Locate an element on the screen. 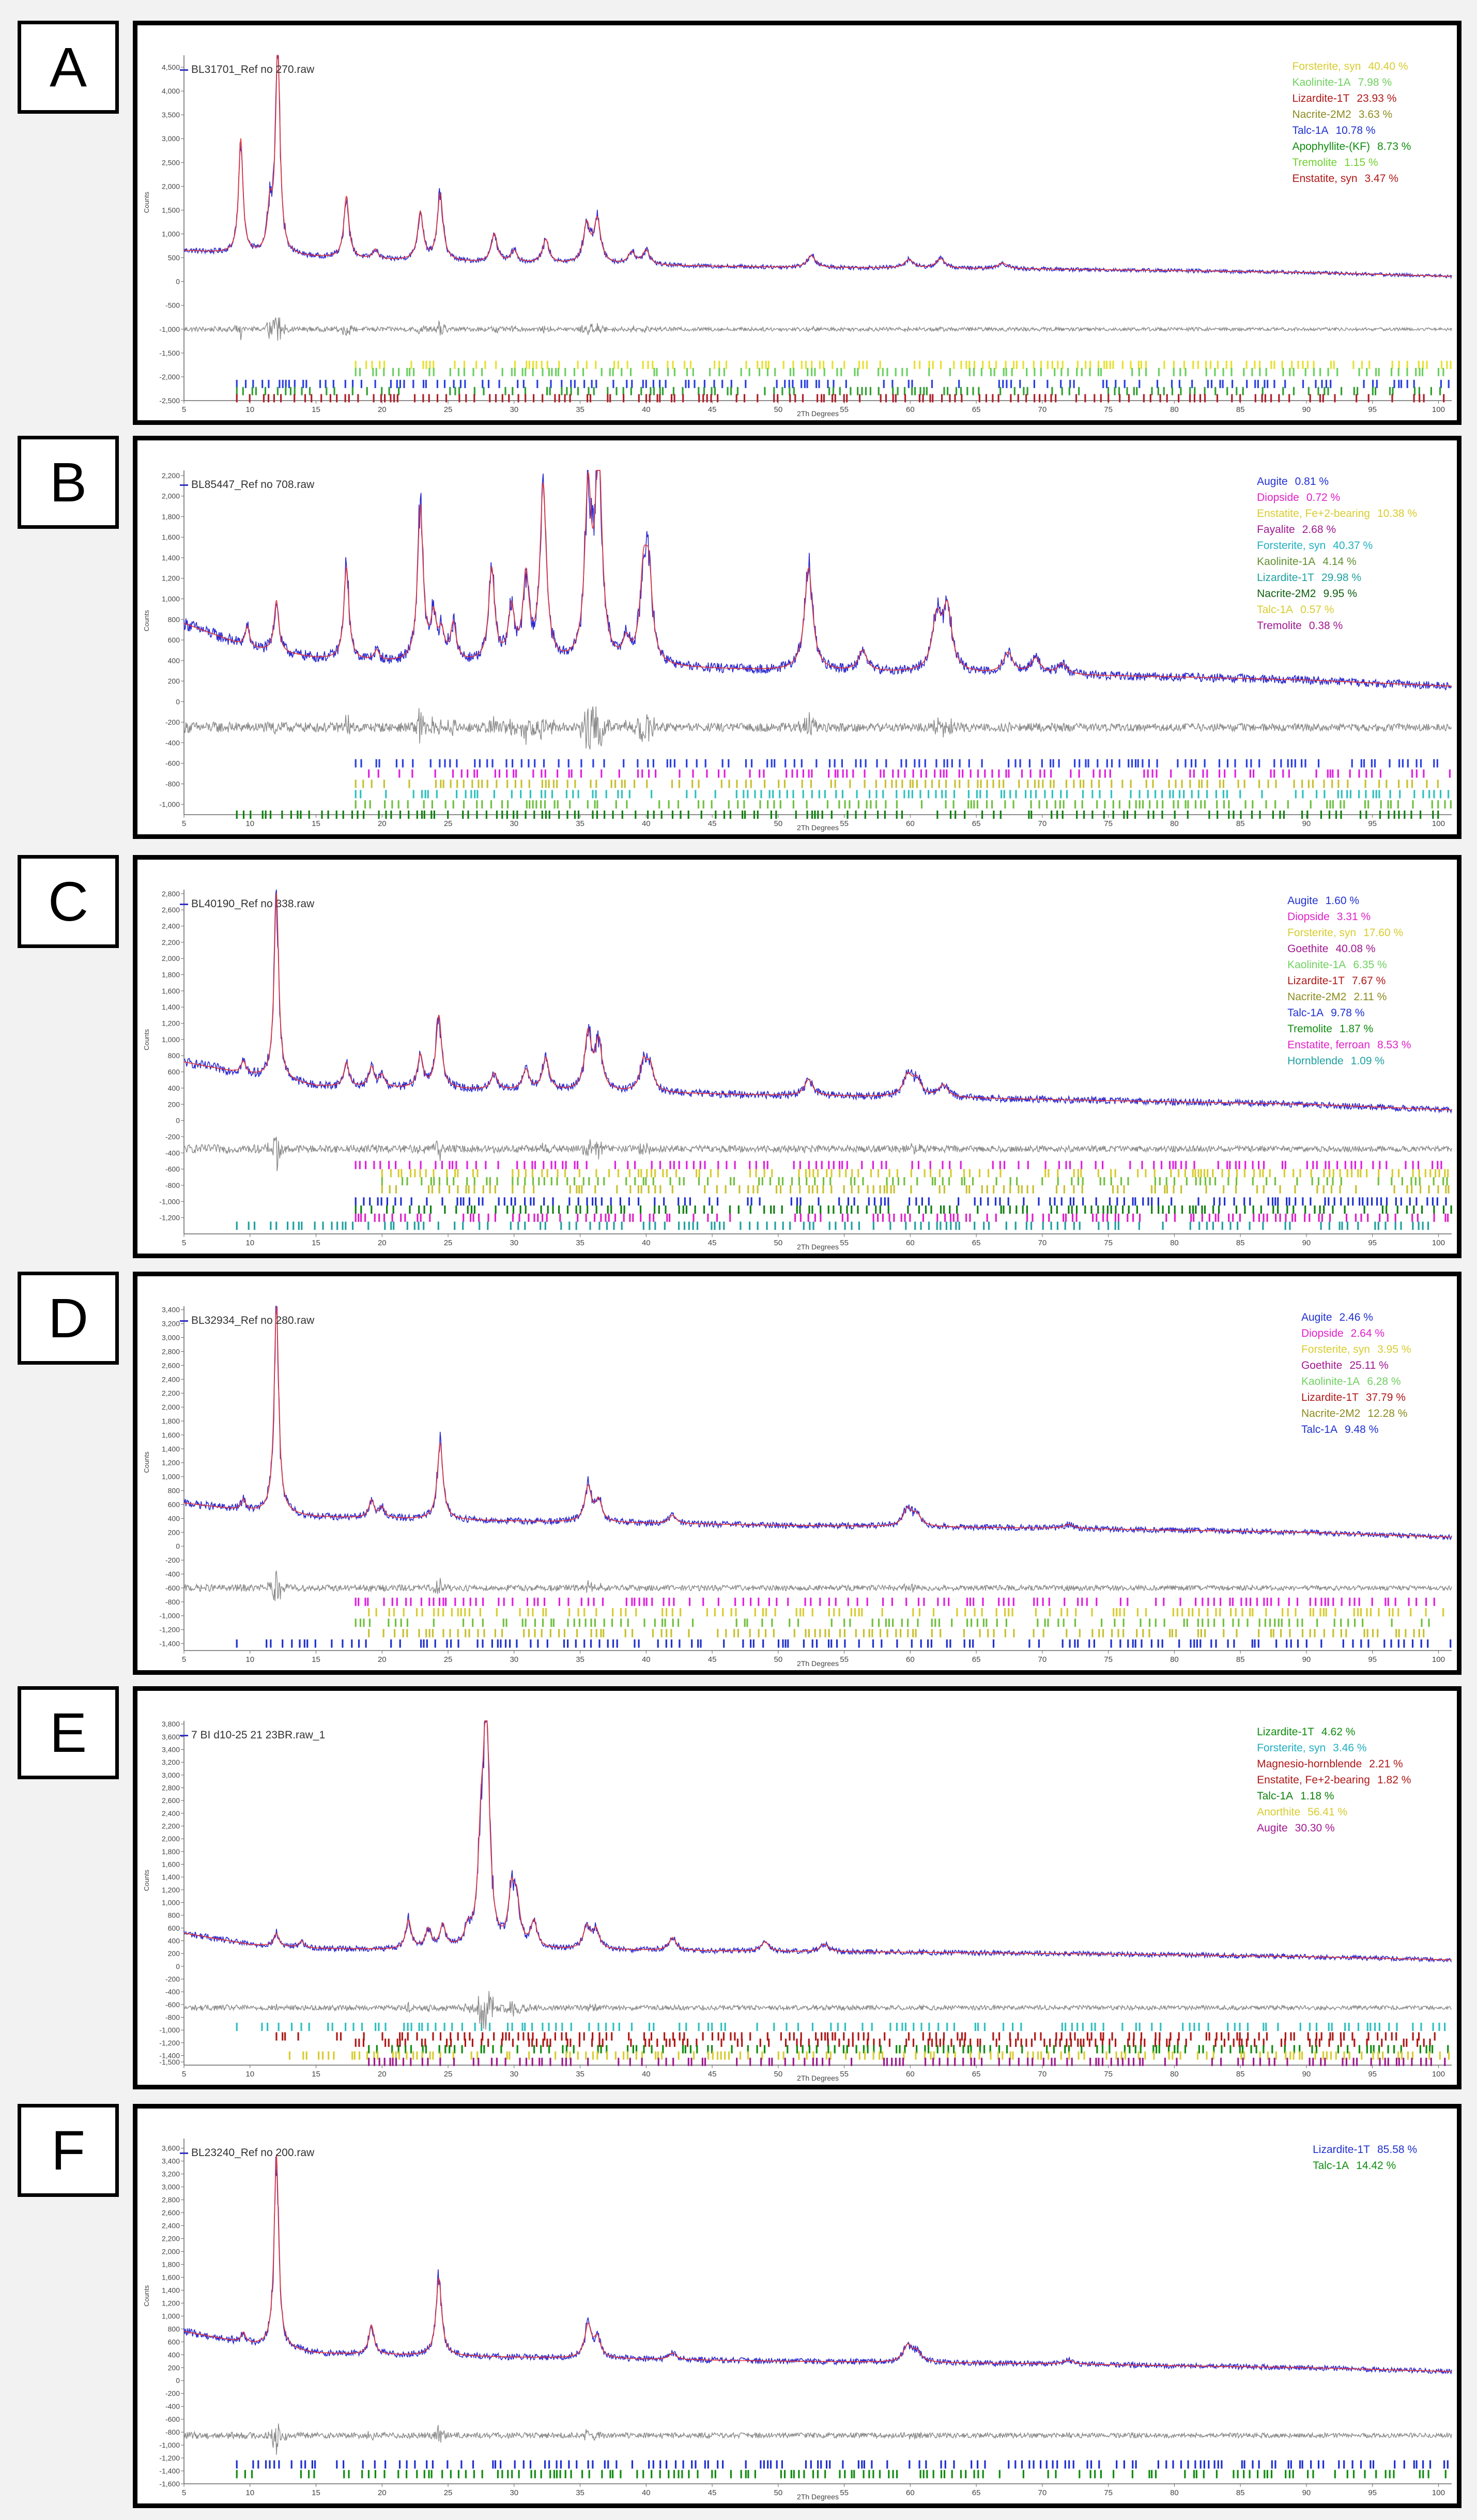  phase-reference-ticks is located at coordinates (844, 1623).